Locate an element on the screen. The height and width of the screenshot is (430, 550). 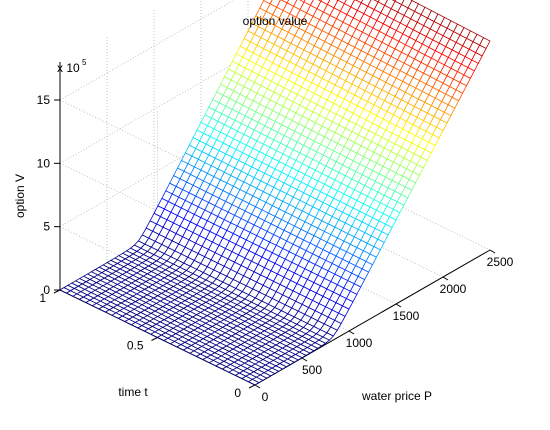
z-tick-label: 10 is located at coordinates (44, 163).